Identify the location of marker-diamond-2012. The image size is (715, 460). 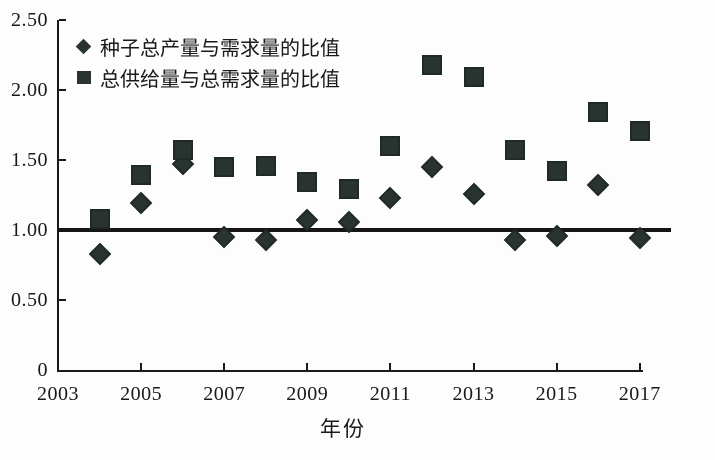
(432, 167).